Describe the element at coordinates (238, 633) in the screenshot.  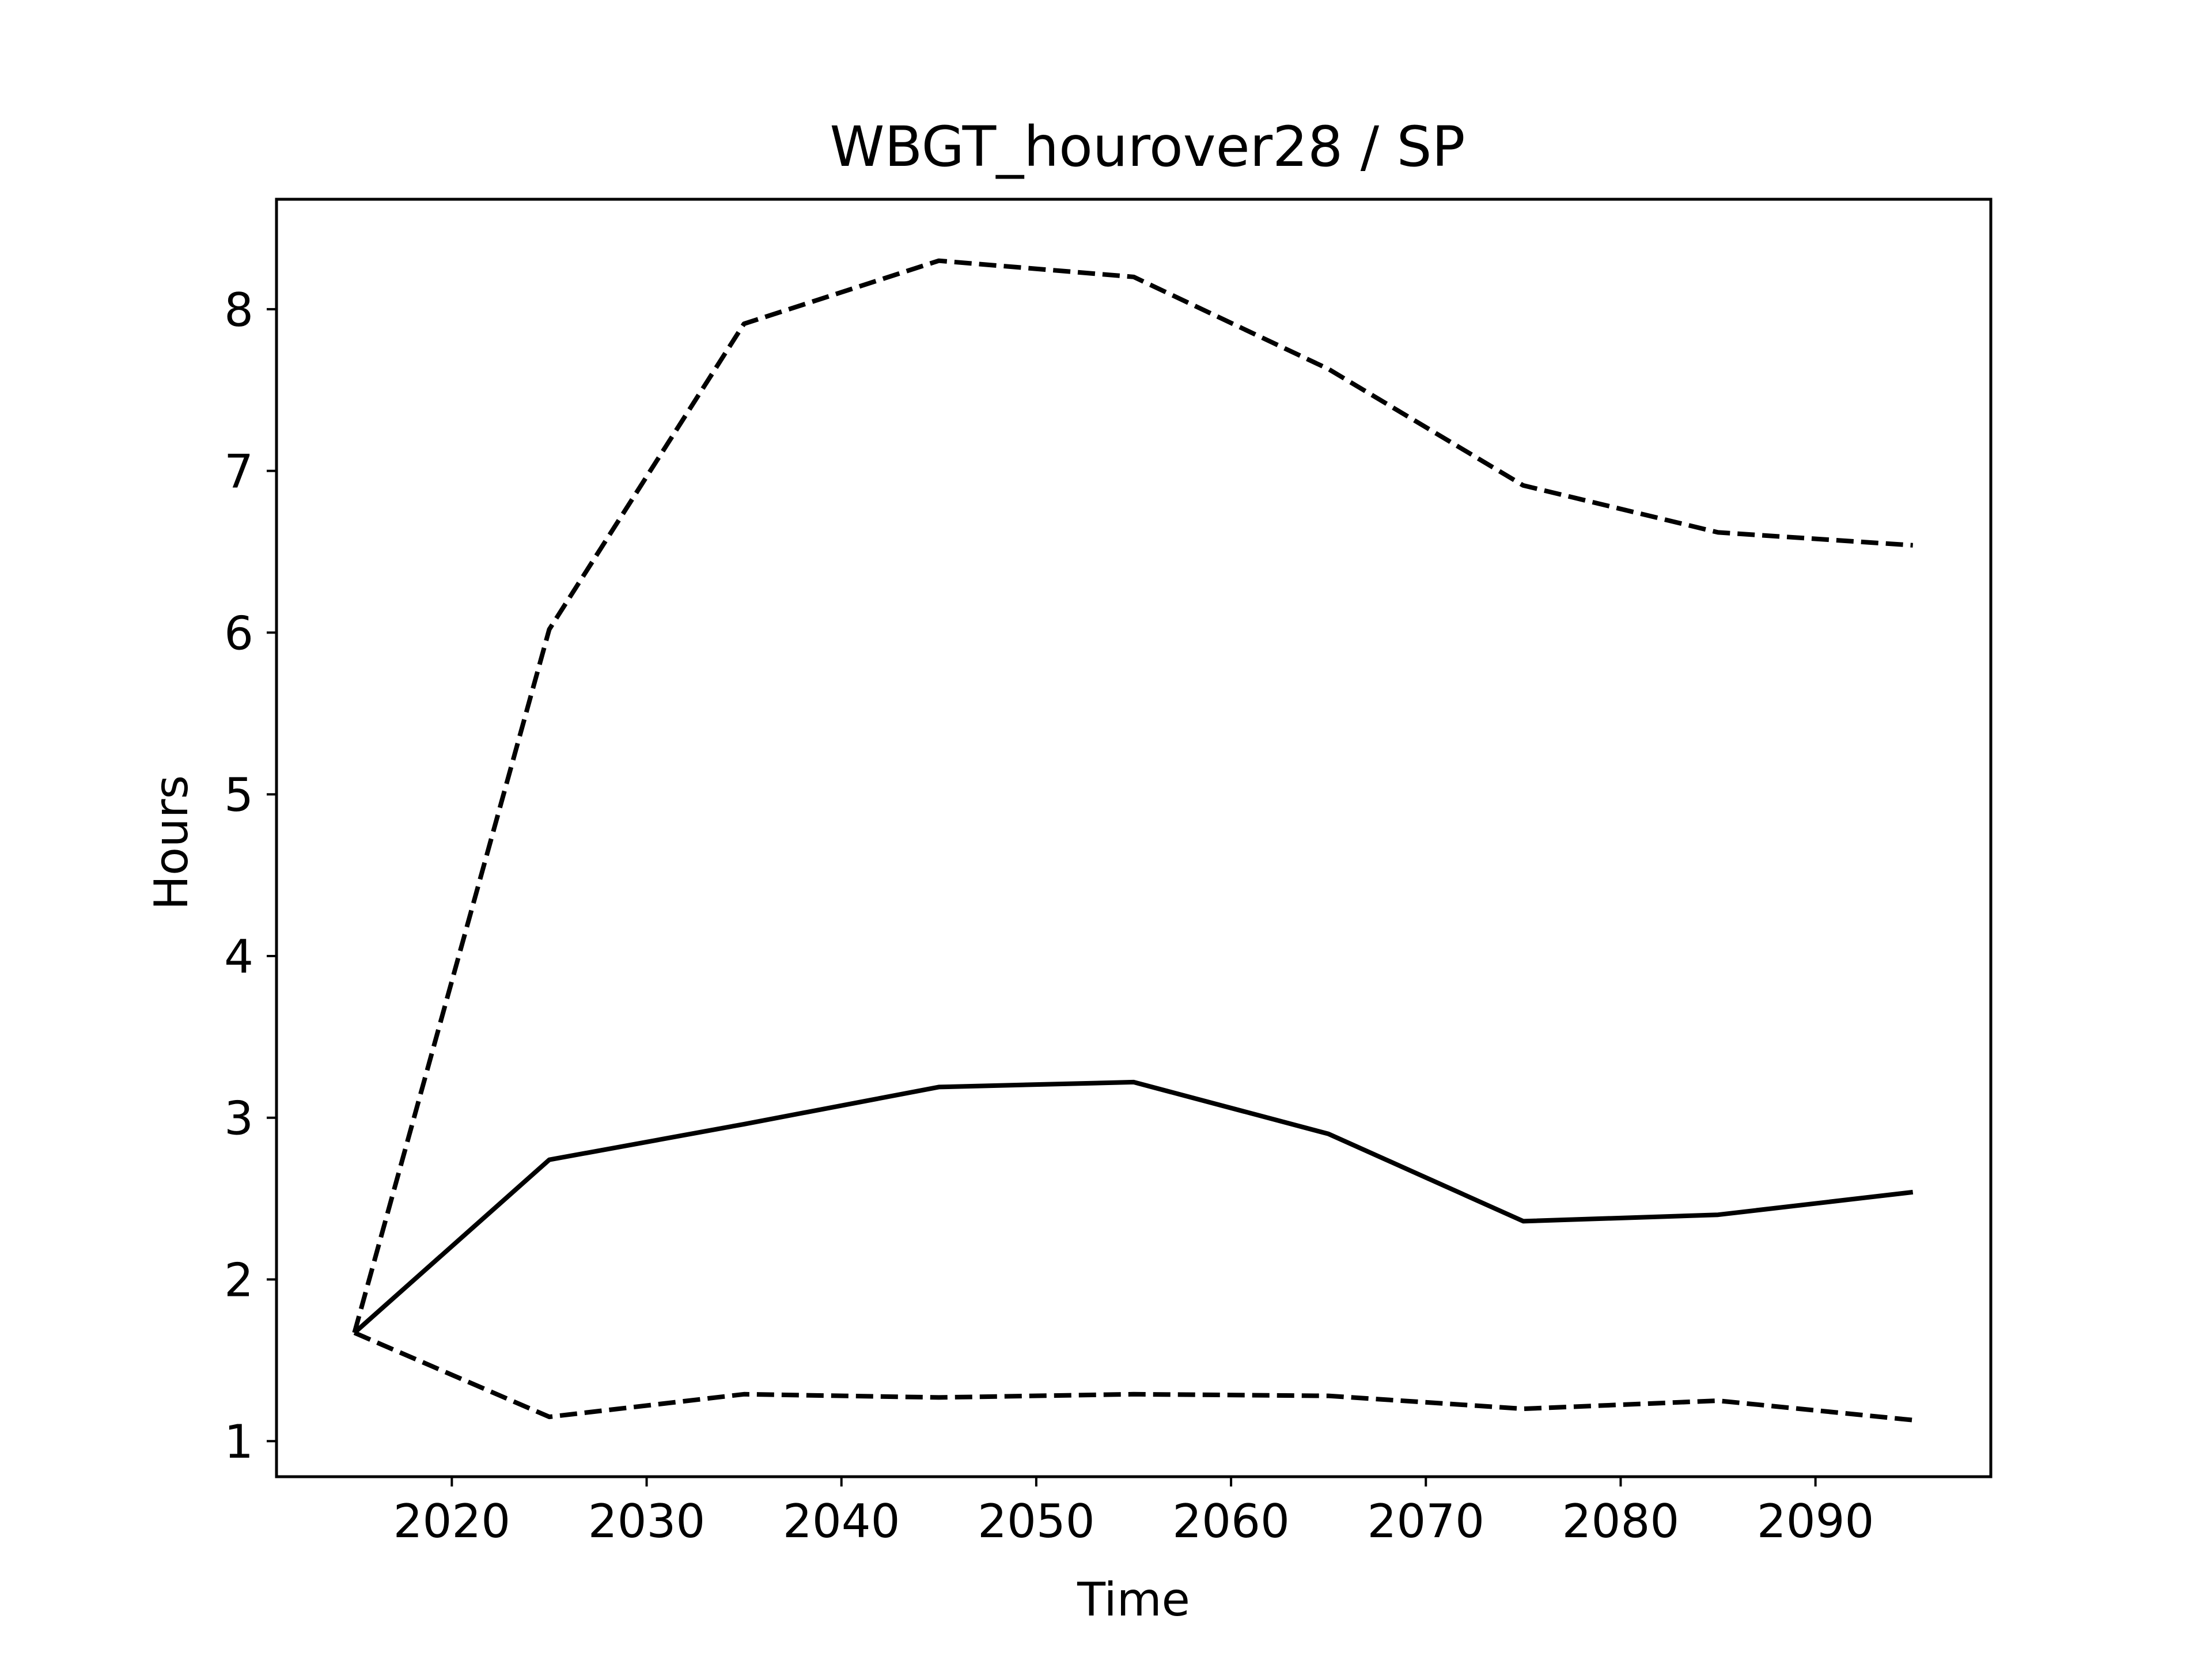
I see `y-tick-label: 6` at that location.